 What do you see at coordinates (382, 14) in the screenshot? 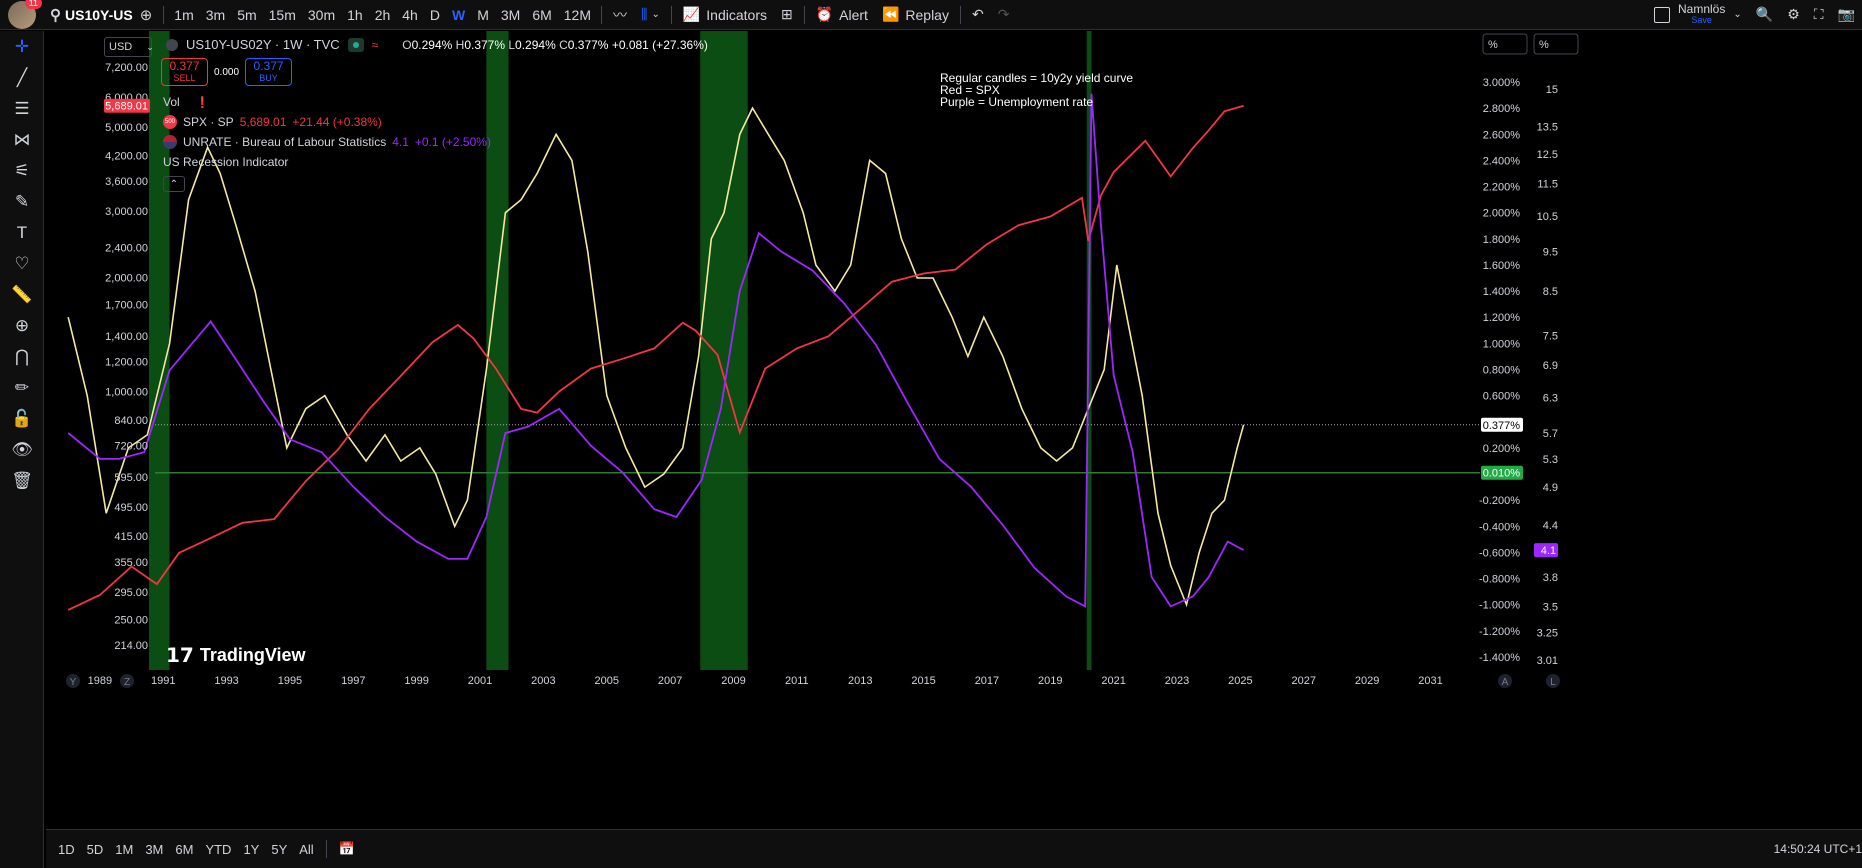
I see `interval-2h: 2h` at bounding box center [382, 14].